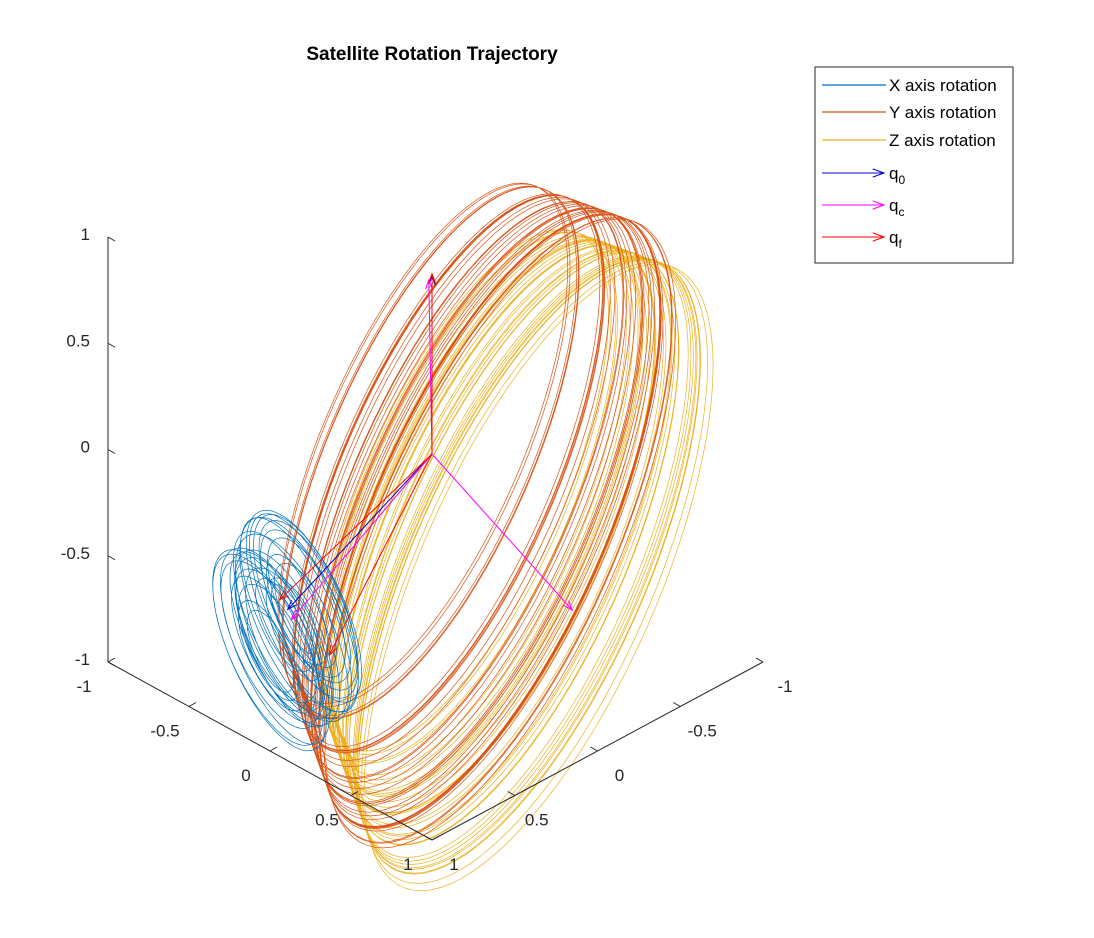  What do you see at coordinates (327, 820) in the screenshot?
I see `x-tick-label: 0.5` at bounding box center [327, 820].